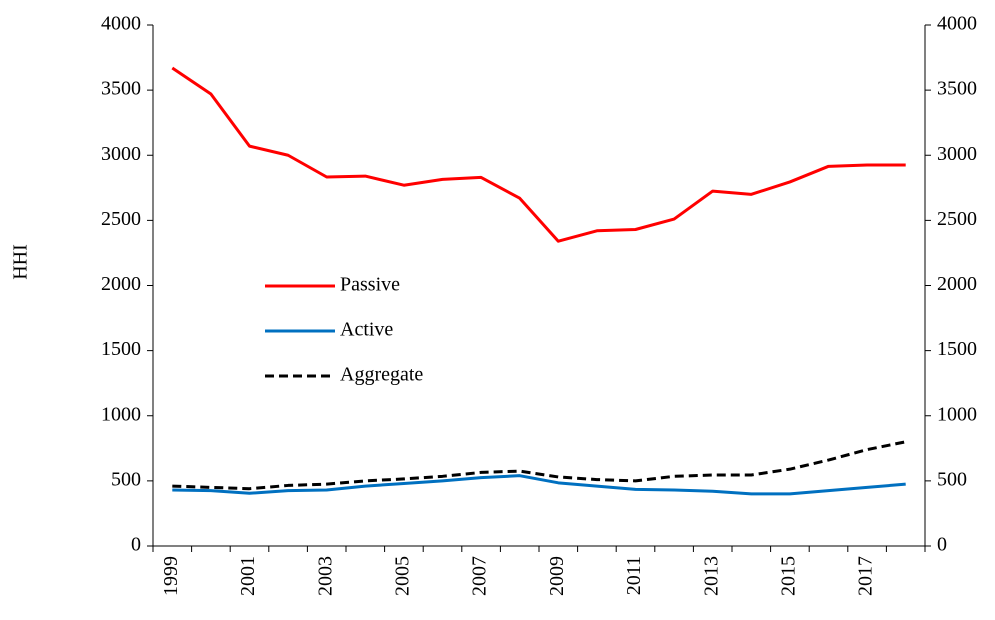  What do you see at coordinates (634, 575) in the screenshot?
I see `x-tick-label: 2011` at bounding box center [634, 575].